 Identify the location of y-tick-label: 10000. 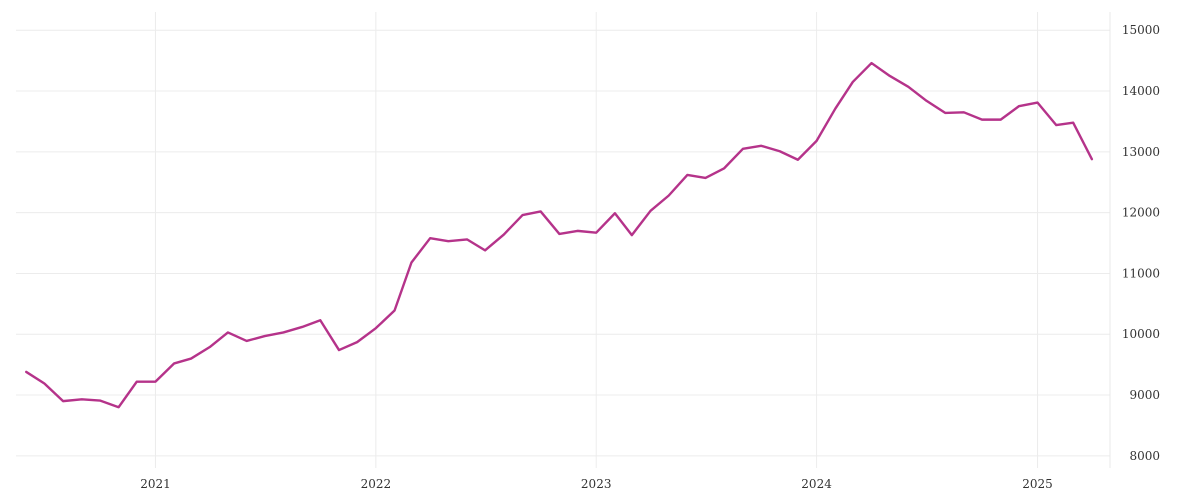
(1141, 334).